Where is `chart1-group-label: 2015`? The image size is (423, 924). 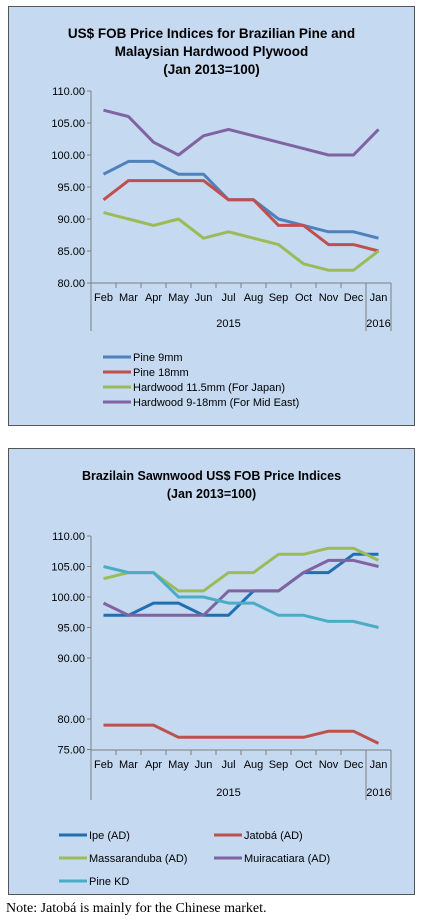
chart1-group-label: 2015 is located at coordinates (228, 324).